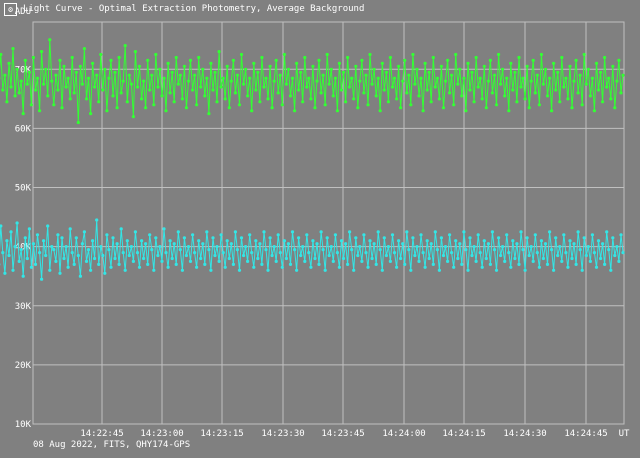  I want to click on x-tick-label: 14:22:45, so click(101, 434).